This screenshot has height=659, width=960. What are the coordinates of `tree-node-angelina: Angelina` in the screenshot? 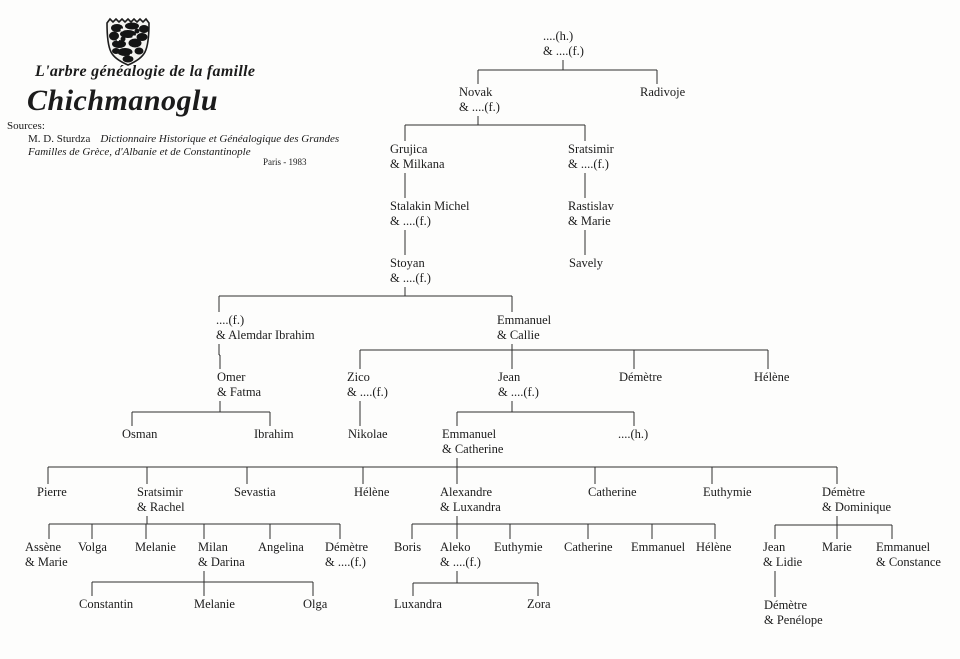 It's located at (281, 547).